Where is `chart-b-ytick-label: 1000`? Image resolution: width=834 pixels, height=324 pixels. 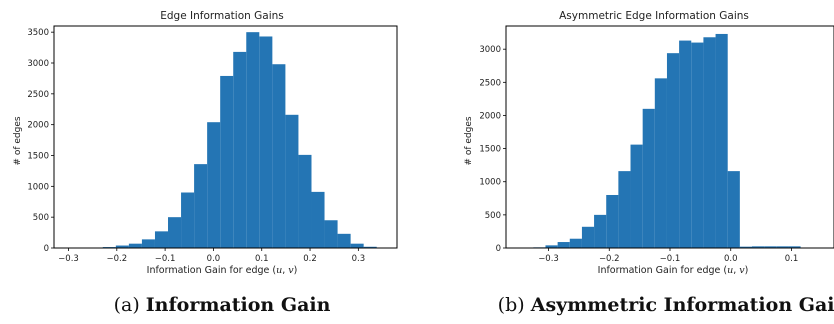 chart-b-ytick-label: 1000 is located at coordinates (490, 183).